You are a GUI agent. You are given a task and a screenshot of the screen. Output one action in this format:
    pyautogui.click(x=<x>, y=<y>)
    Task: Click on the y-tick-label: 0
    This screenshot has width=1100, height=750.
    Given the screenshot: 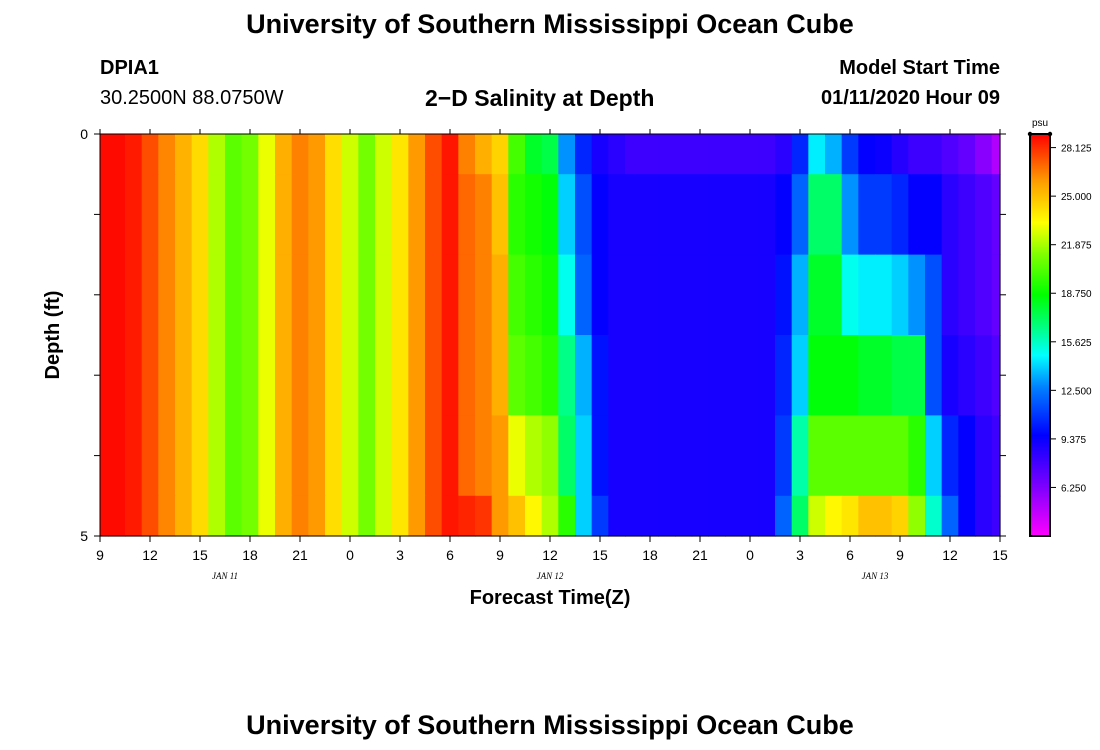 What is the action you would take?
    pyautogui.click(x=84, y=134)
    